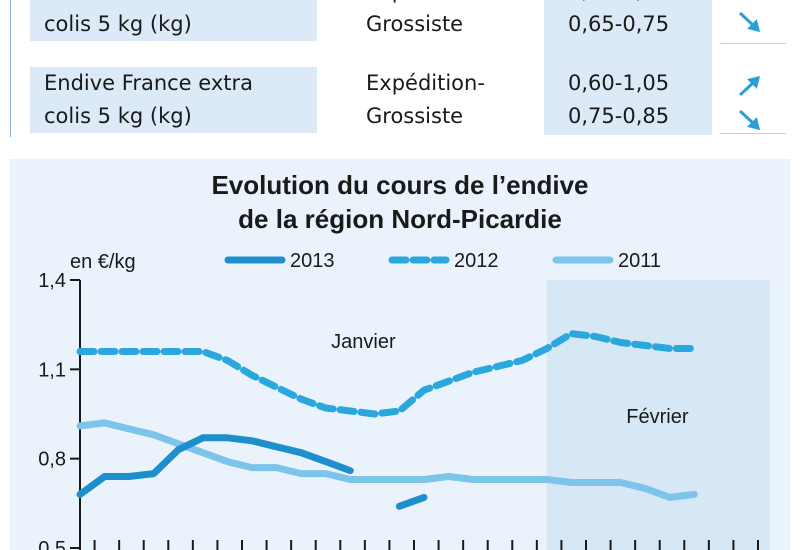  I want to click on period-label: Février, so click(657, 417).